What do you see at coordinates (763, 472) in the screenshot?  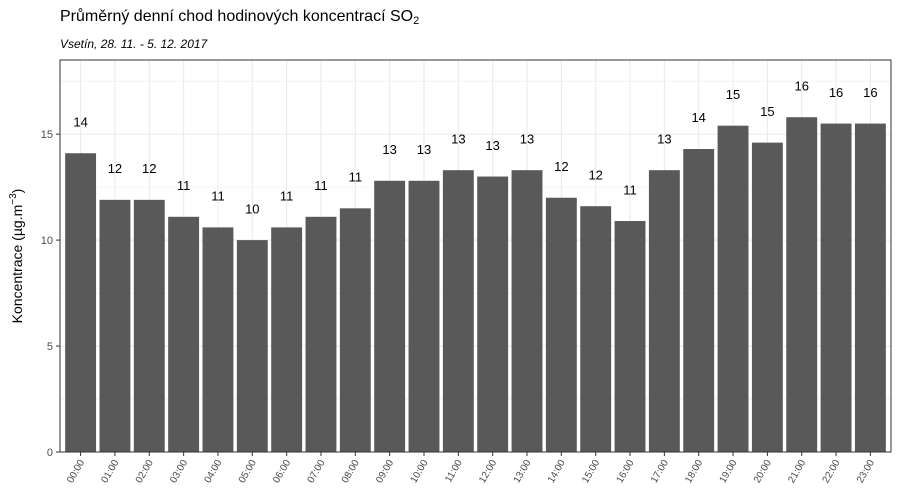 I see `x-tick-label: 20:00` at bounding box center [763, 472].